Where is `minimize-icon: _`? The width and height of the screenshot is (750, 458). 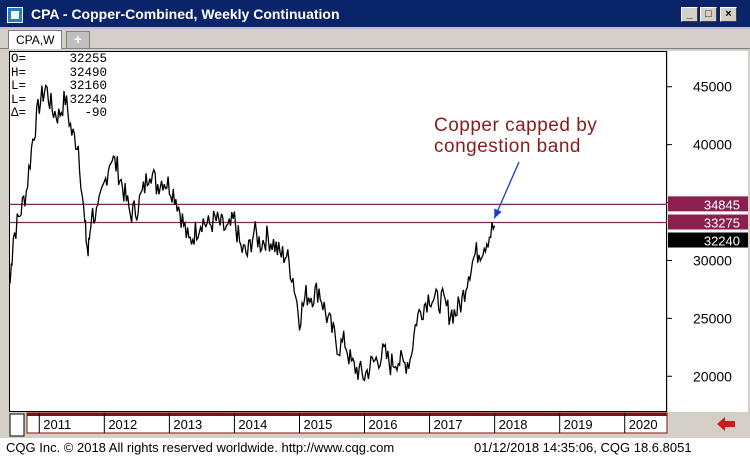 minimize-icon: _ is located at coordinates (689, 14).